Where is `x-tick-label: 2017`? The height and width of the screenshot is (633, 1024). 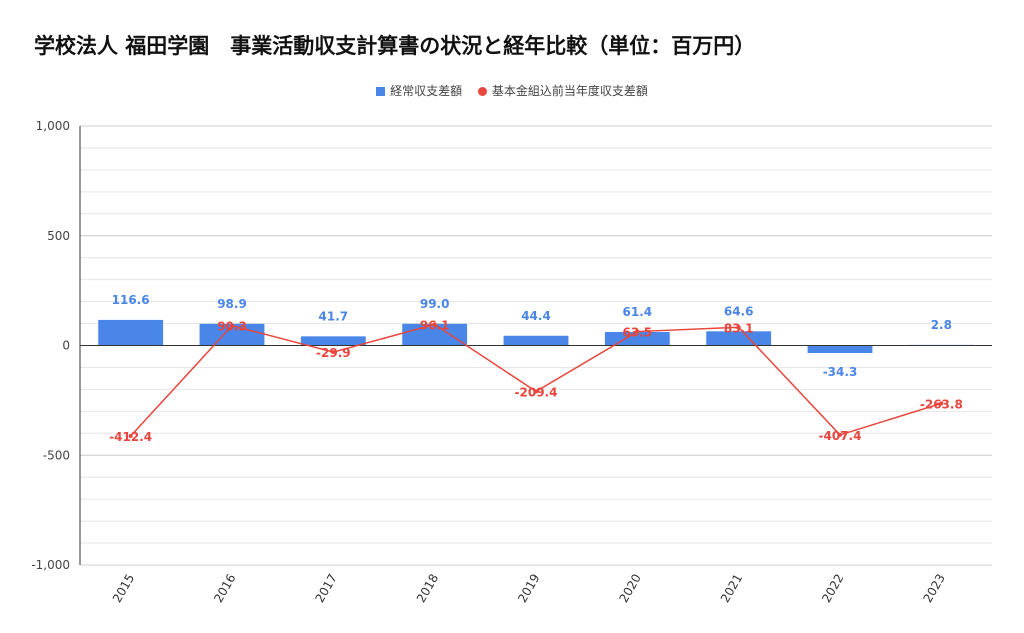 x-tick-label: 2017 is located at coordinates (326, 588).